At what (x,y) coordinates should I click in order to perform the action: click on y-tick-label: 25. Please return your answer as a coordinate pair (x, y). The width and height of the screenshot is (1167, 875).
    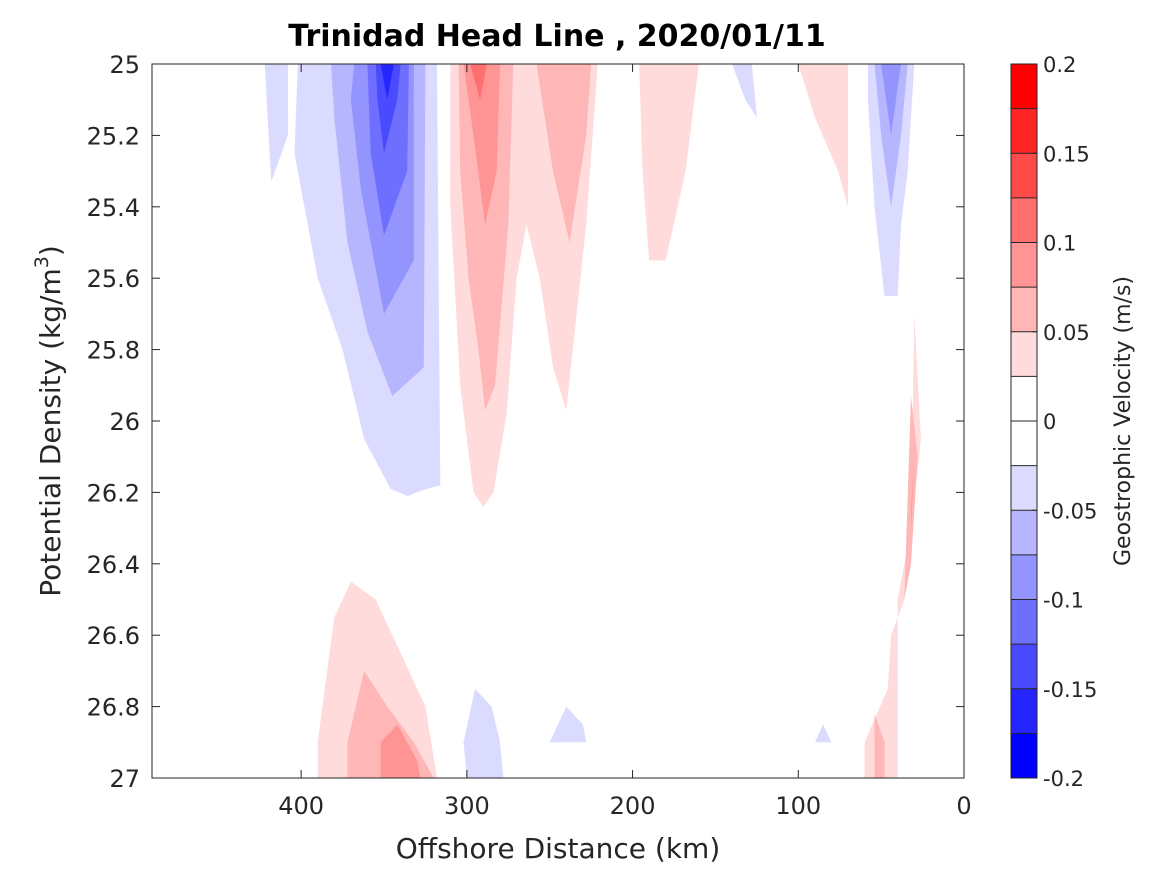
    Looking at the image, I should click on (124, 65).